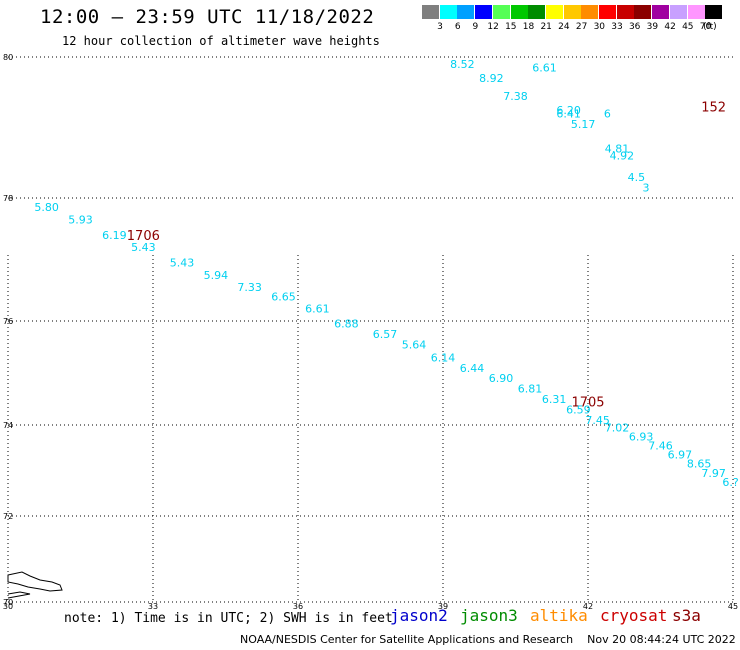 This screenshot has width=740, height=650. Describe the element at coordinates (652, 27) in the screenshot. I see `color-scale-label: 39` at that location.